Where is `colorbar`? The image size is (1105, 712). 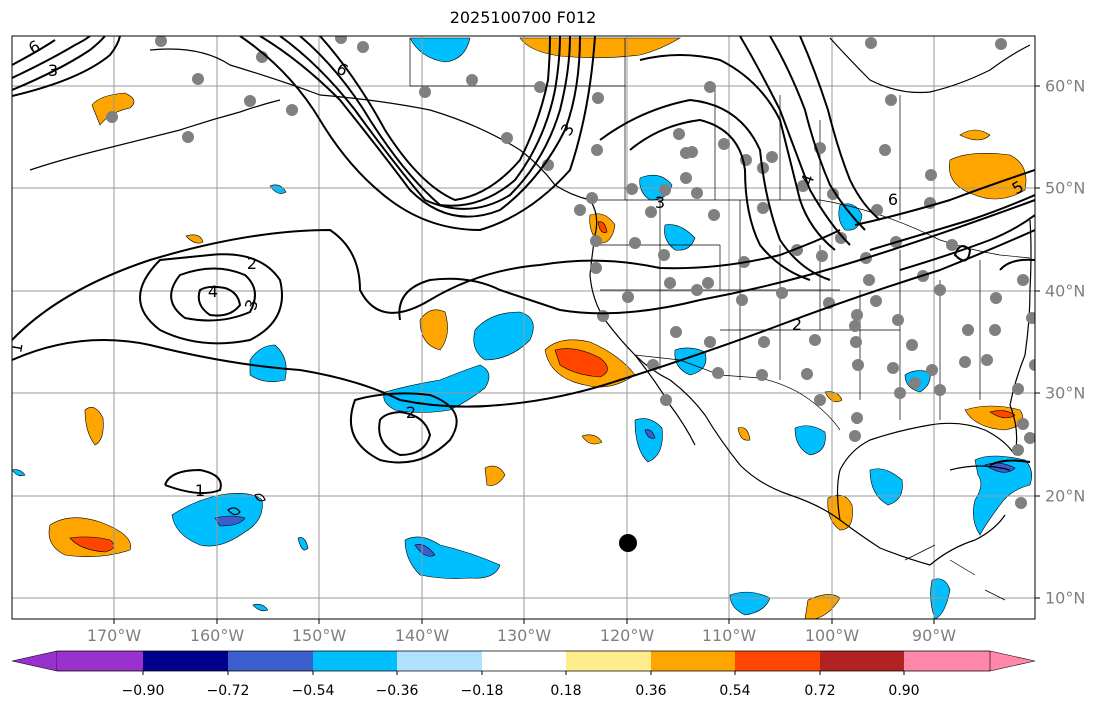 colorbar is located at coordinates (523, 662).